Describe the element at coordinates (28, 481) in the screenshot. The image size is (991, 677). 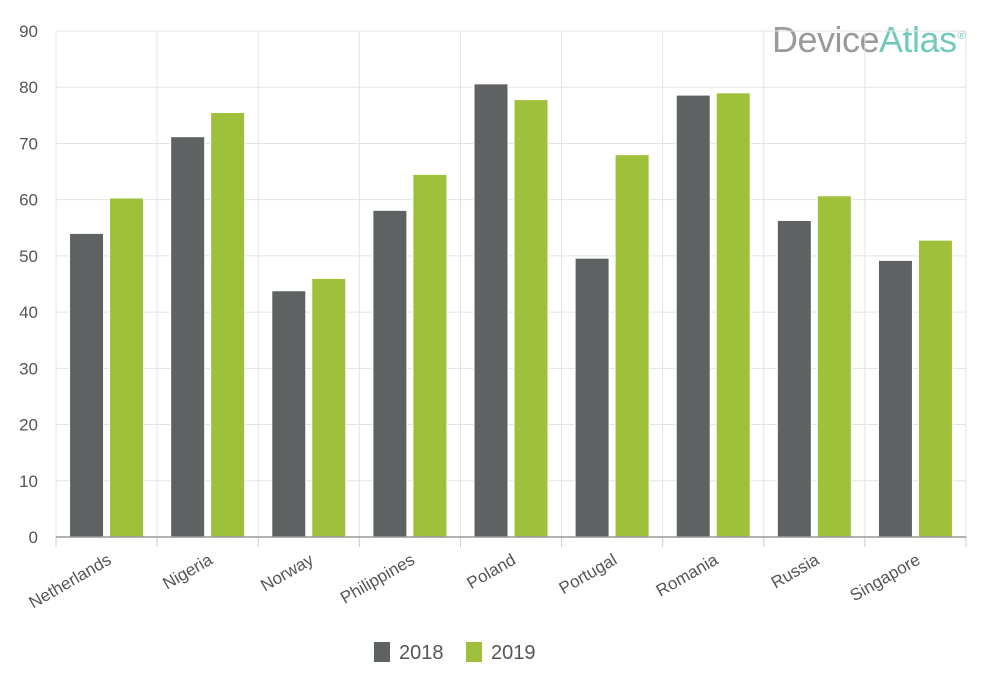
I see `y-tick-label-10: 10` at that location.